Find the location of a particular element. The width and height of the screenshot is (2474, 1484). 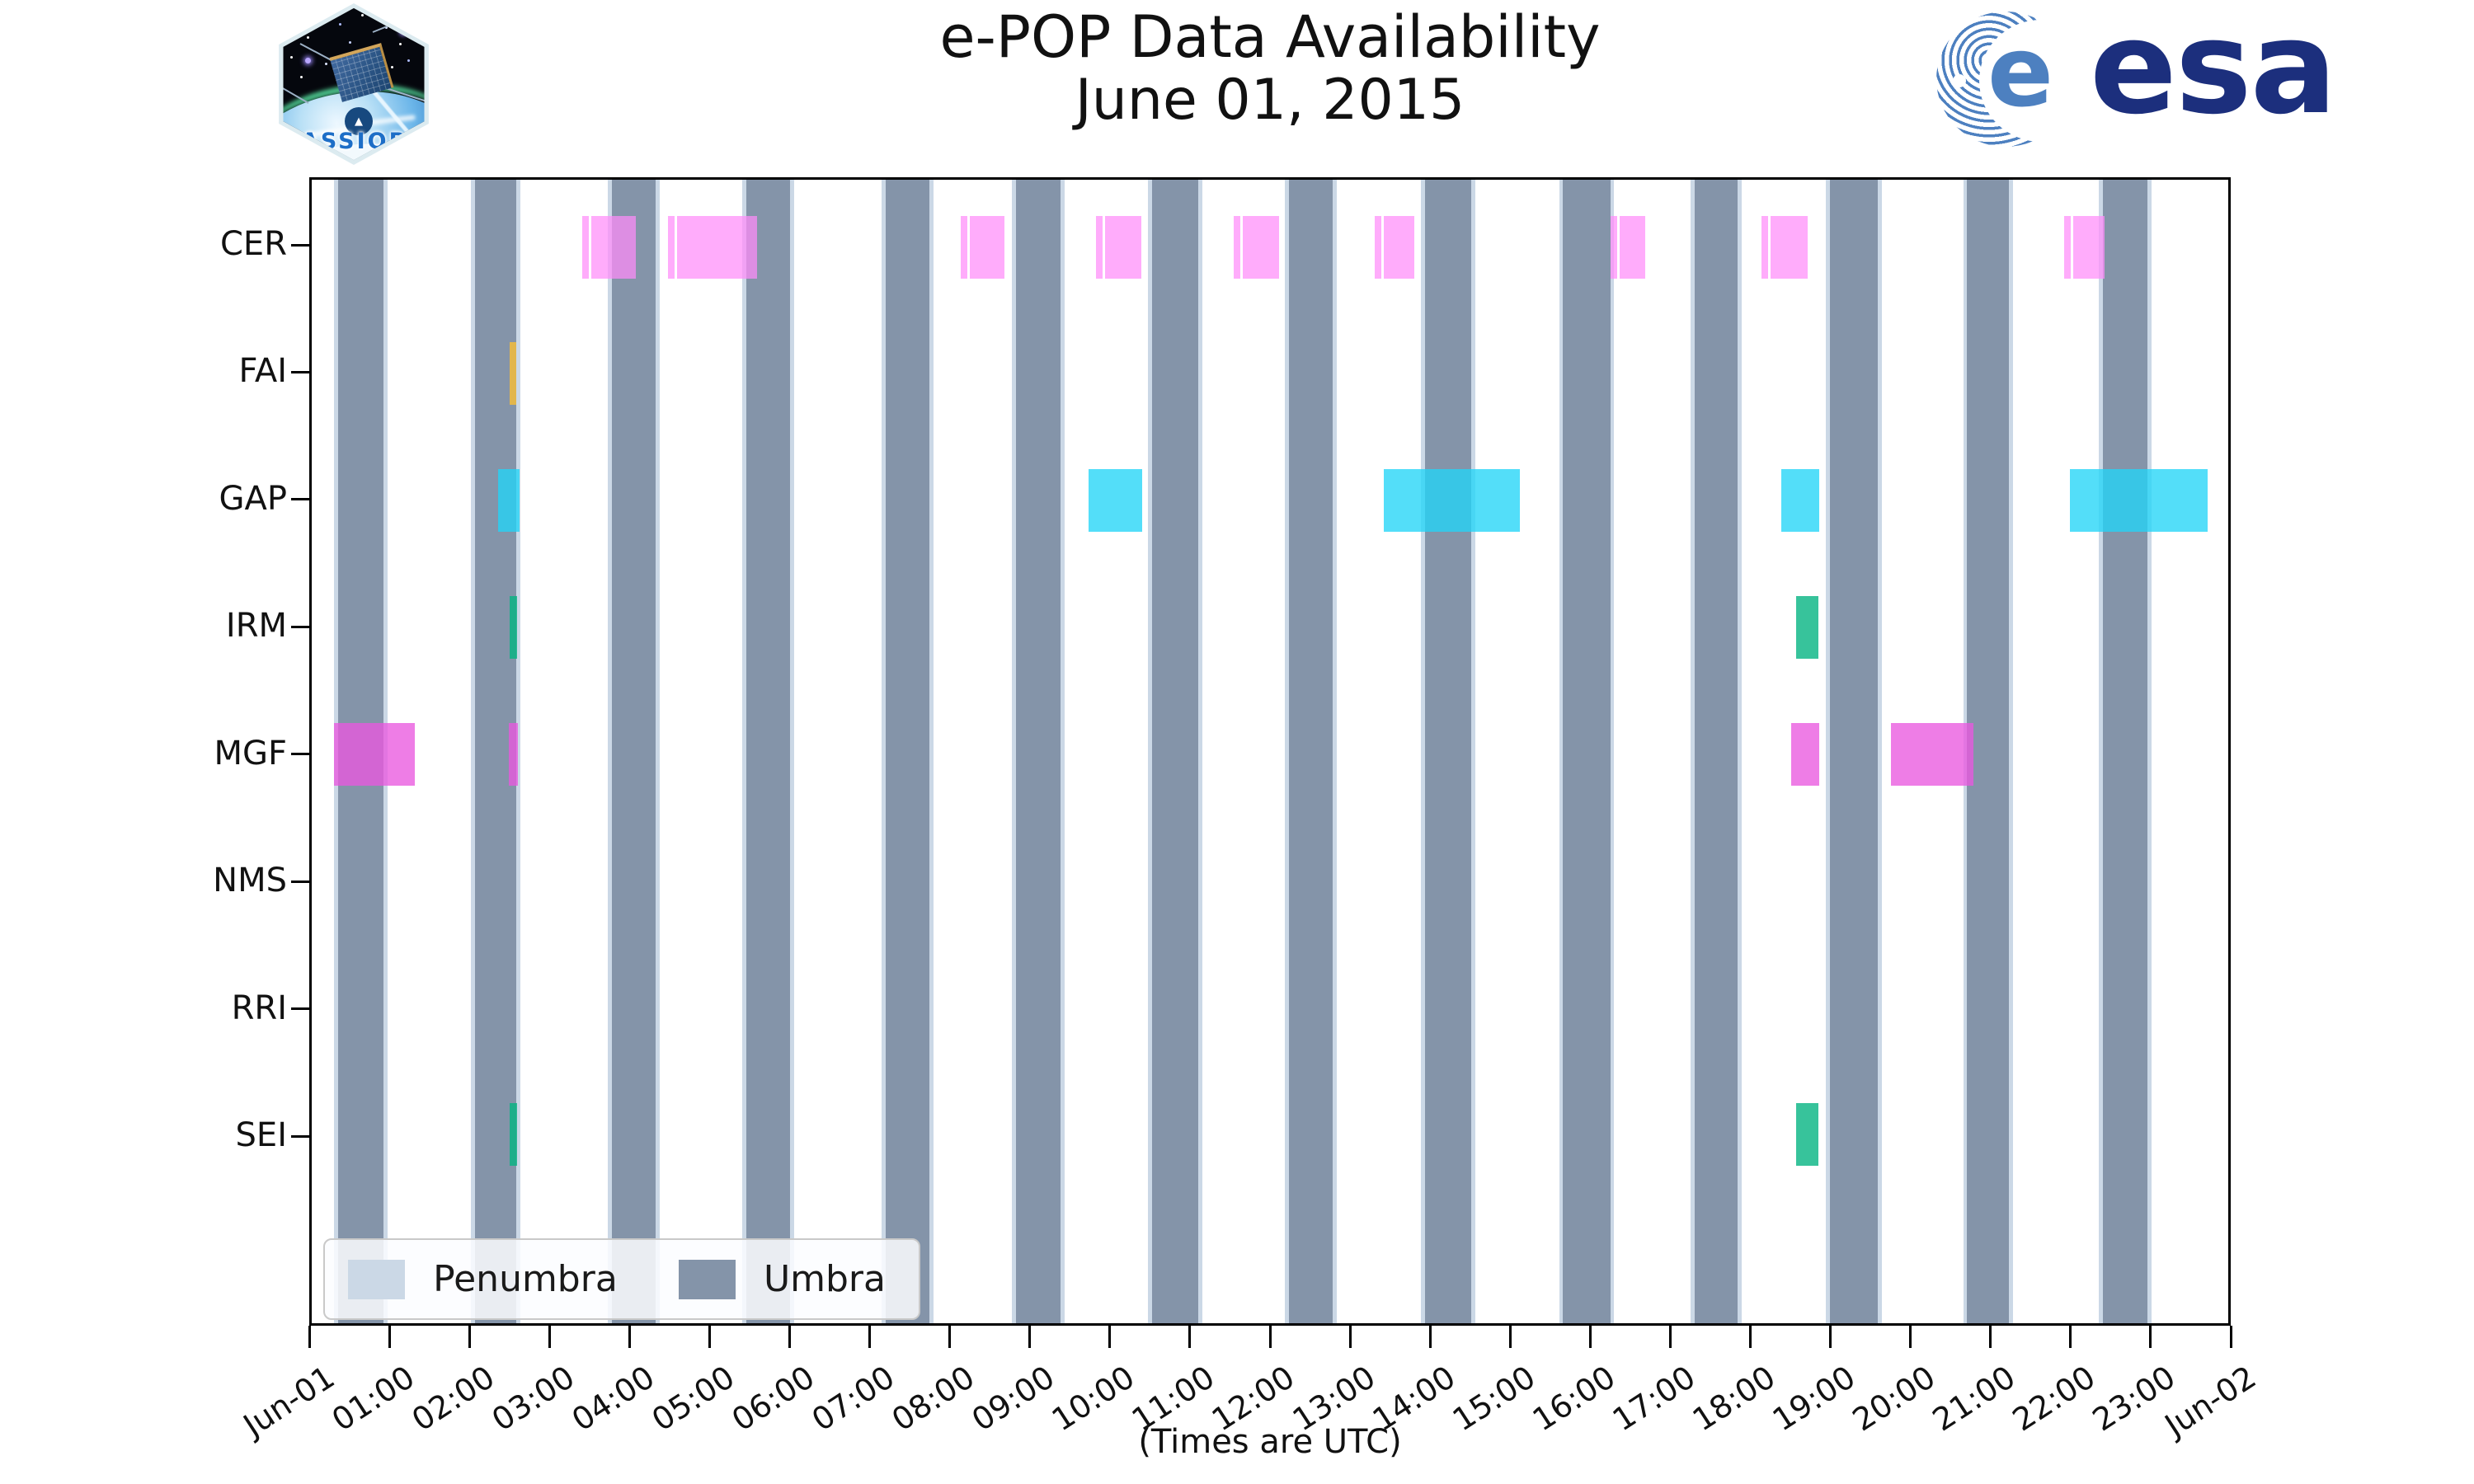

esa-dot is located at coordinates (1959, 80).